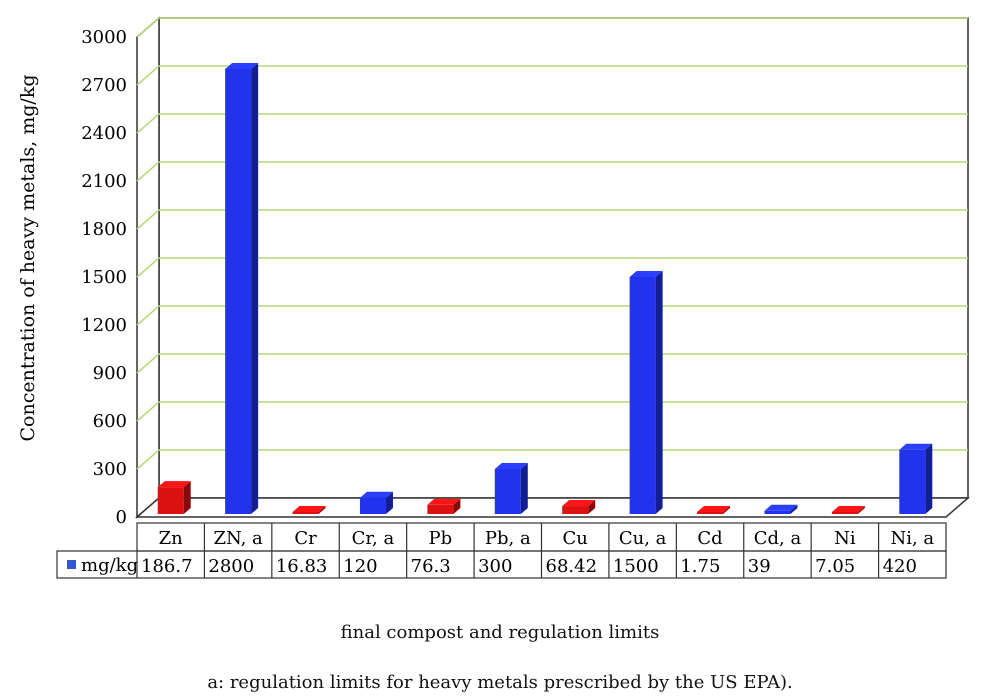 The width and height of the screenshot is (1000, 697). What do you see at coordinates (900, 566) in the screenshot?
I see `data-value-label: 420` at bounding box center [900, 566].